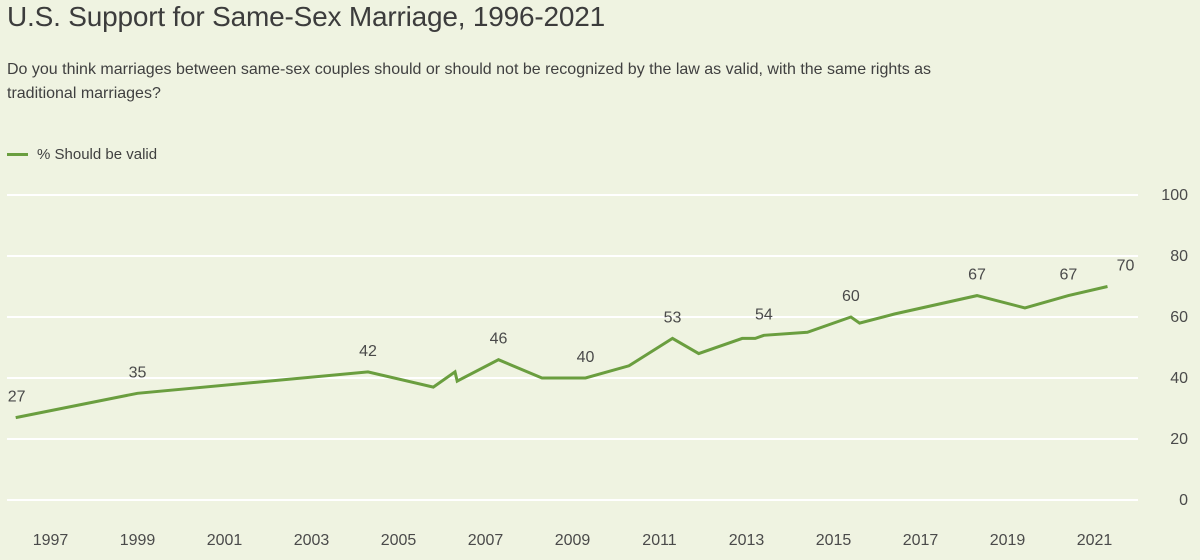  Describe the element at coordinates (499, 339) in the screenshot. I see `data-label: 46` at that location.